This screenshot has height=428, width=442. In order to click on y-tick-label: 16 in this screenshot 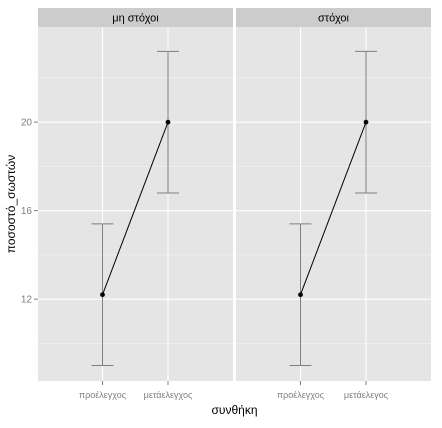, I will do `click(27, 211)`.